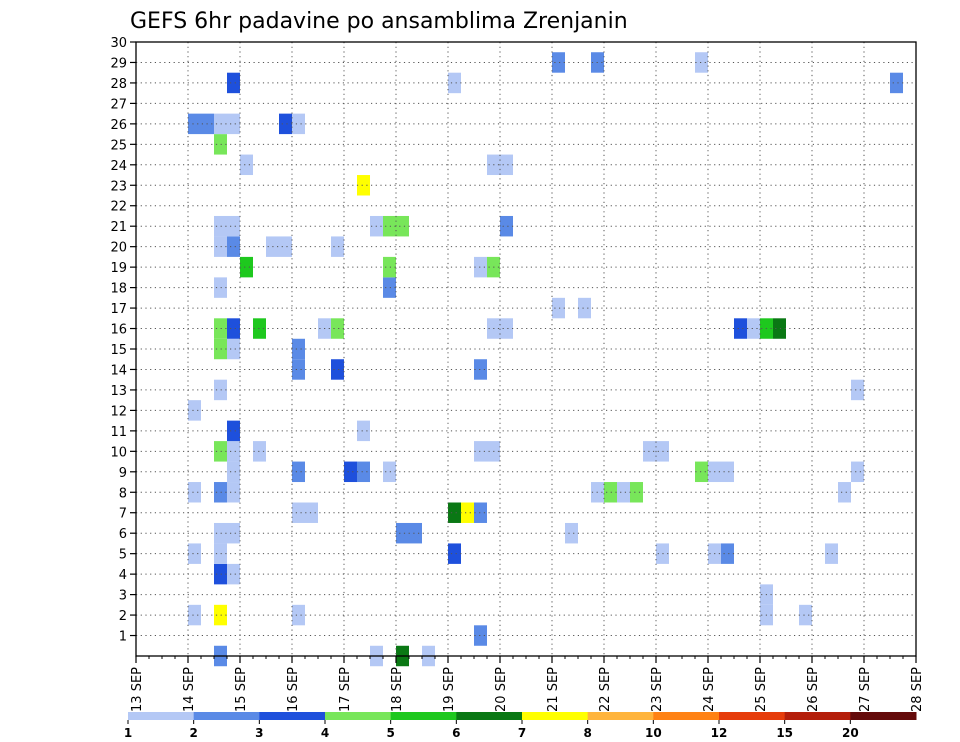 Image resolution: width=960 pixels, height=742 pixels. I want to click on legend-label: 20, so click(850, 733).